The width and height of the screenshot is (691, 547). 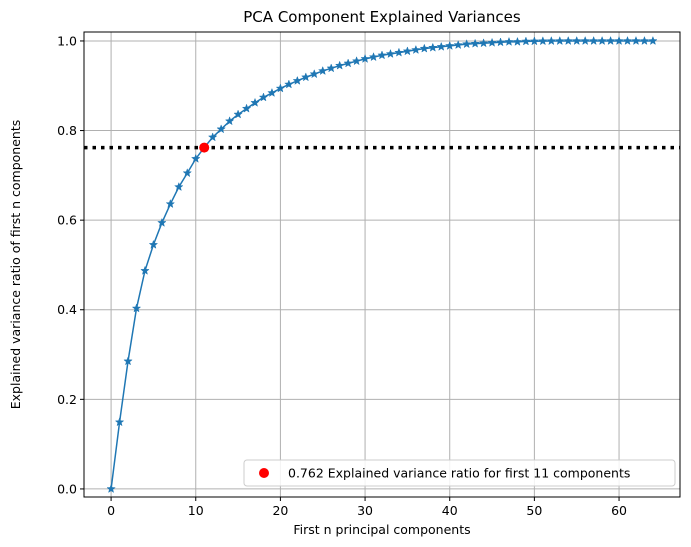 What do you see at coordinates (382, 17) in the screenshot?
I see `chart-title: PCA Component Explained Variances` at bounding box center [382, 17].